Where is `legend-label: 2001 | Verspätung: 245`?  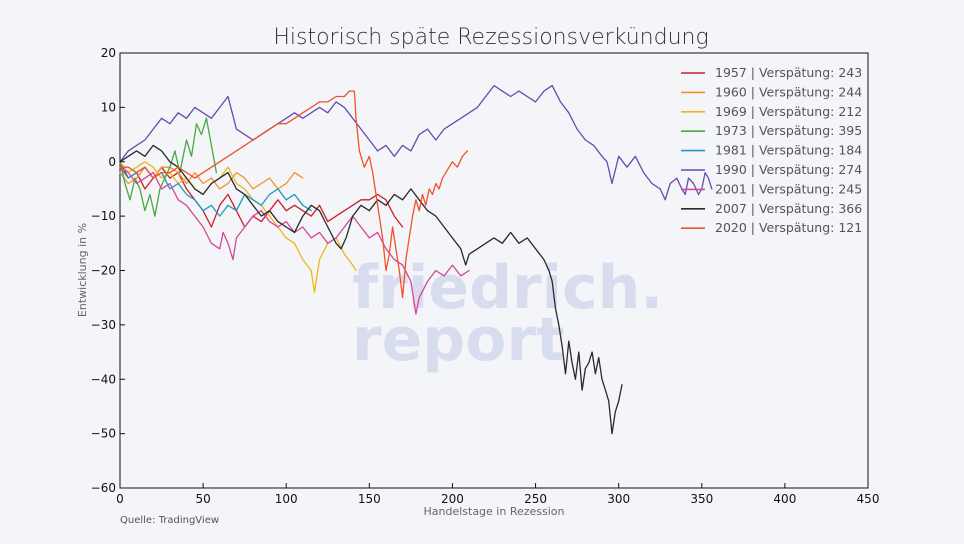
legend-label: 2001 | Verspätung: 245 is located at coordinates (788, 188).